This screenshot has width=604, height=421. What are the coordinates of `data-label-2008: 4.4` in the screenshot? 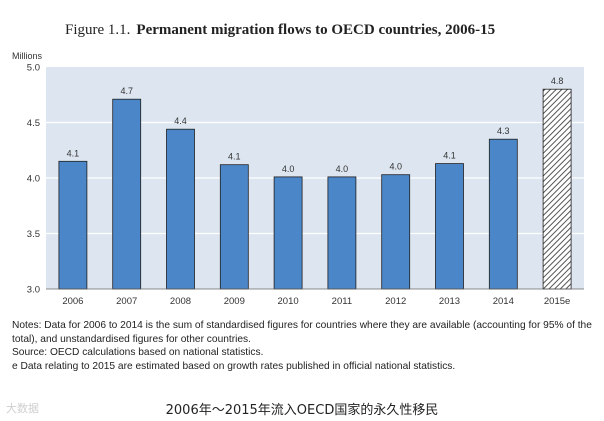 It's located at (180, 121).